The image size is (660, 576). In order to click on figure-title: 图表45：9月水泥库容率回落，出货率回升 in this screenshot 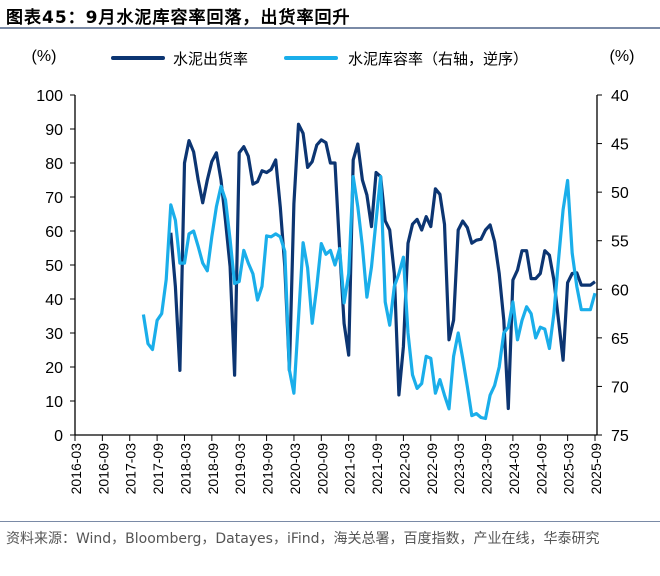, I will do `click(178, 18)`.